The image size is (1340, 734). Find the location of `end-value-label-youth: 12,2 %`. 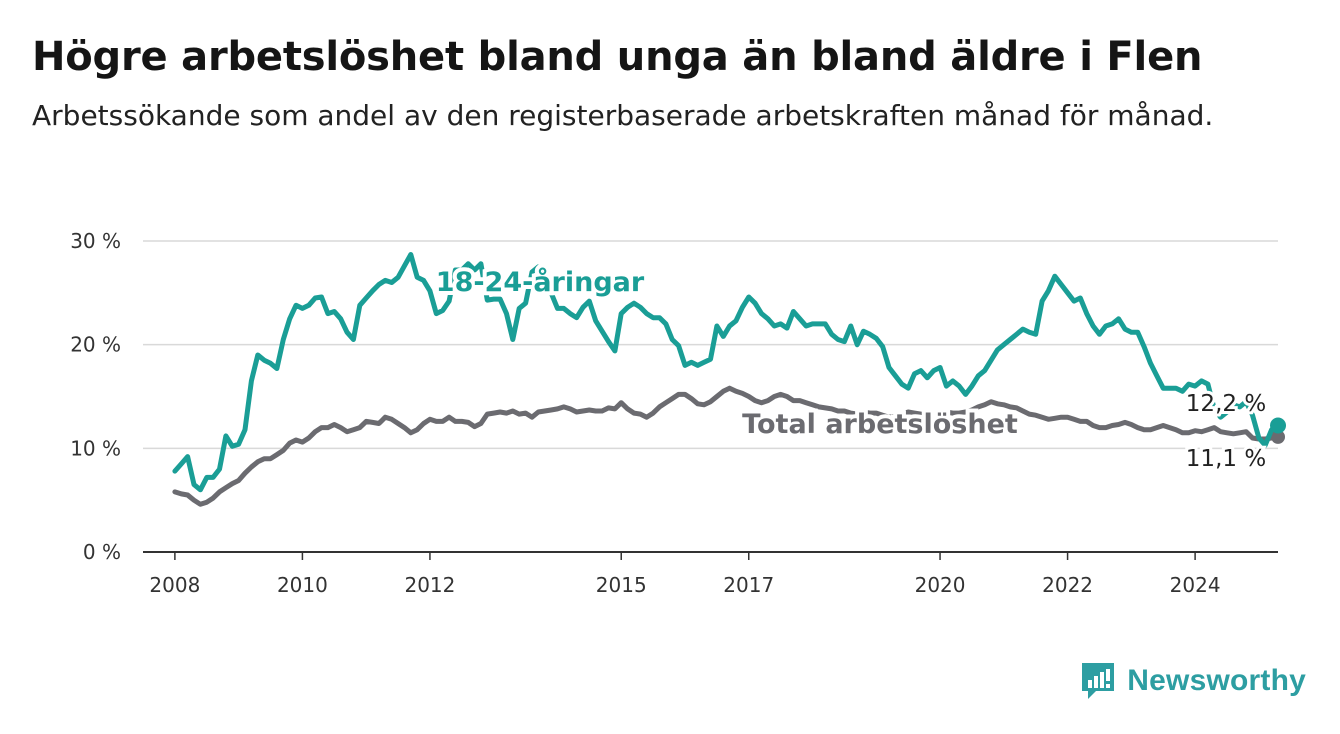

end-value-label-youth: 12,2 % is located at coordinates (1226, 404).